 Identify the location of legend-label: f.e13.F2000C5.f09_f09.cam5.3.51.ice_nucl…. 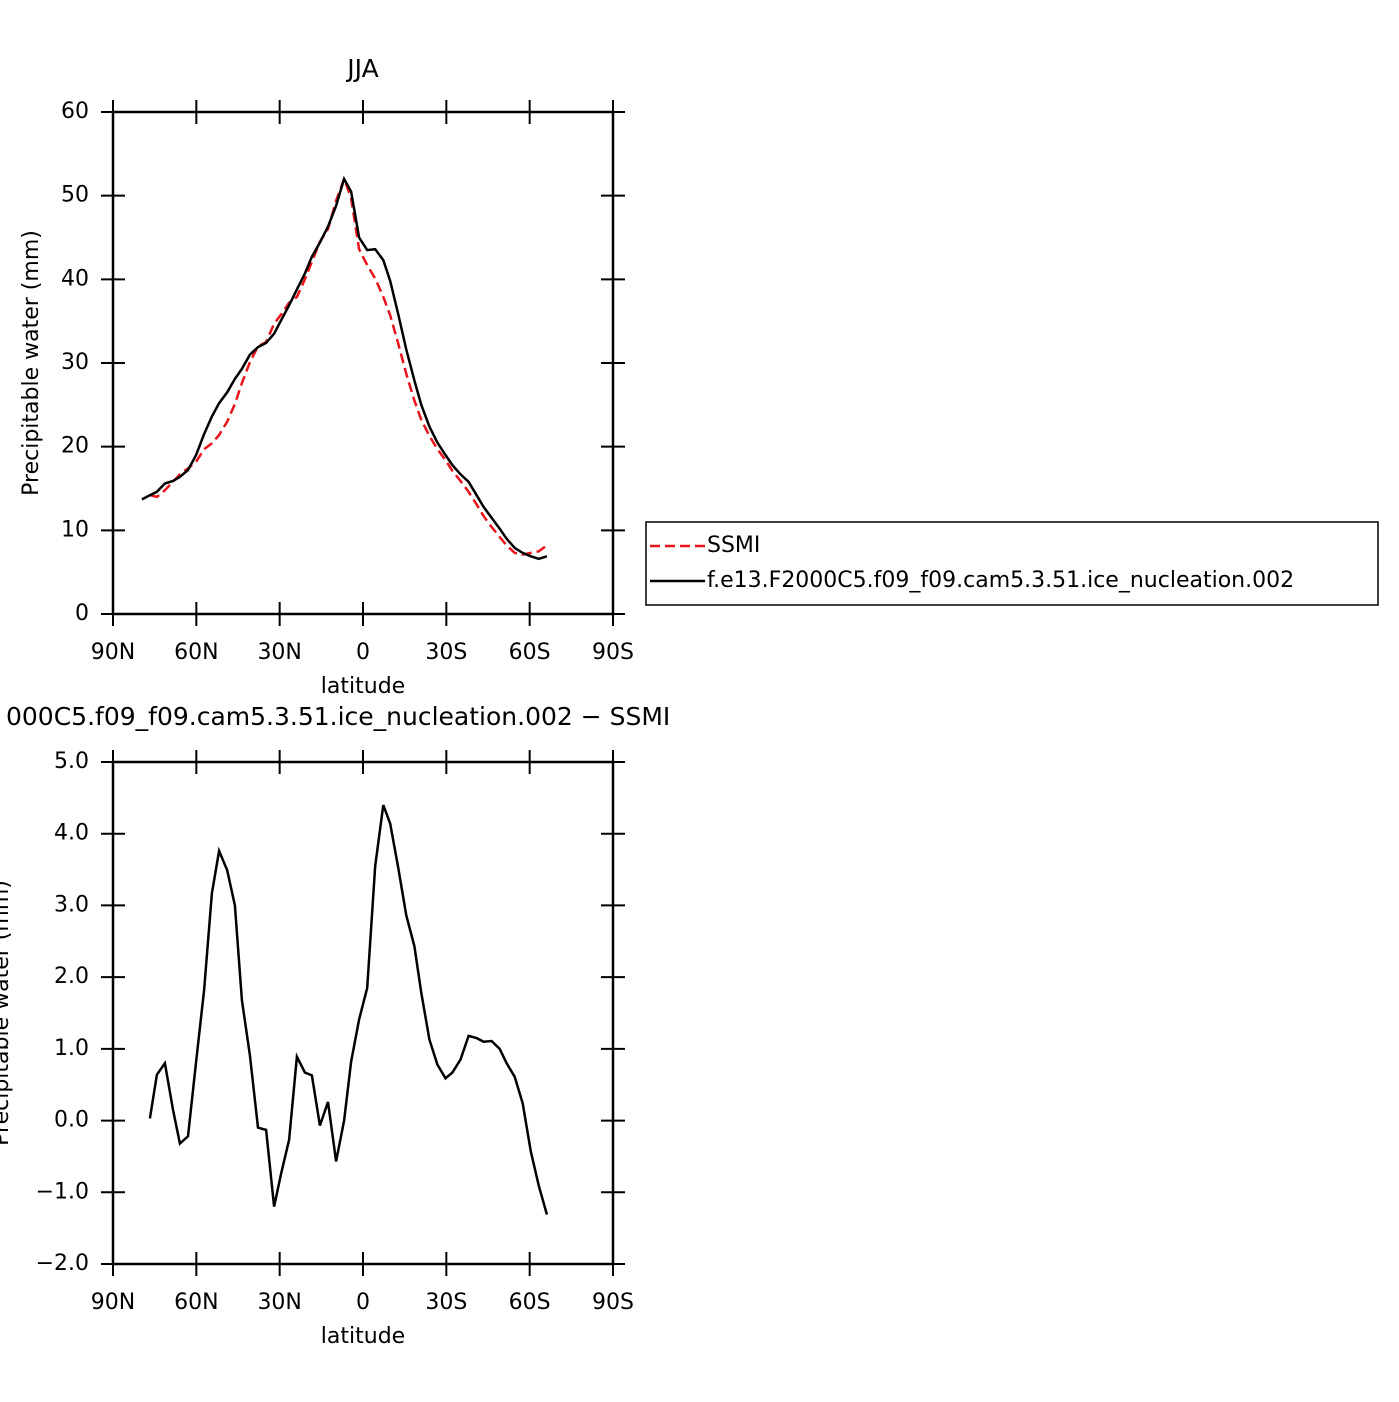
(1000, 580).